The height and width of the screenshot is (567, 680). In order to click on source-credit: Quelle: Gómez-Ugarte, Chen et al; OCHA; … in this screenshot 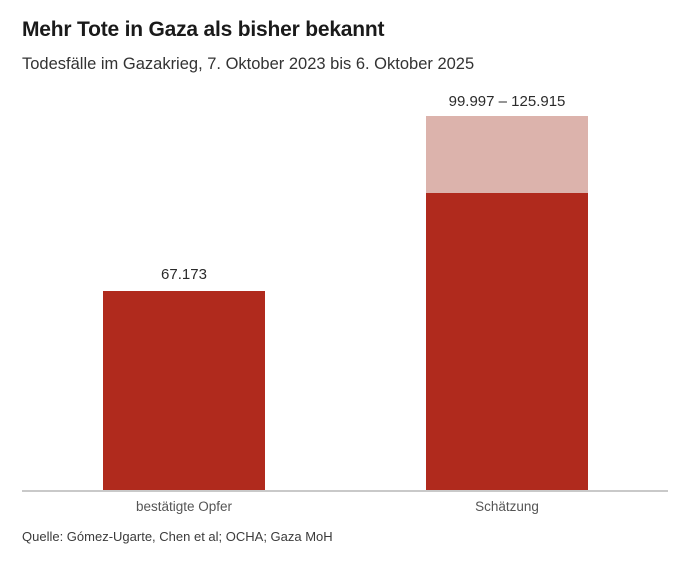, I will do `click(177, 536)`.